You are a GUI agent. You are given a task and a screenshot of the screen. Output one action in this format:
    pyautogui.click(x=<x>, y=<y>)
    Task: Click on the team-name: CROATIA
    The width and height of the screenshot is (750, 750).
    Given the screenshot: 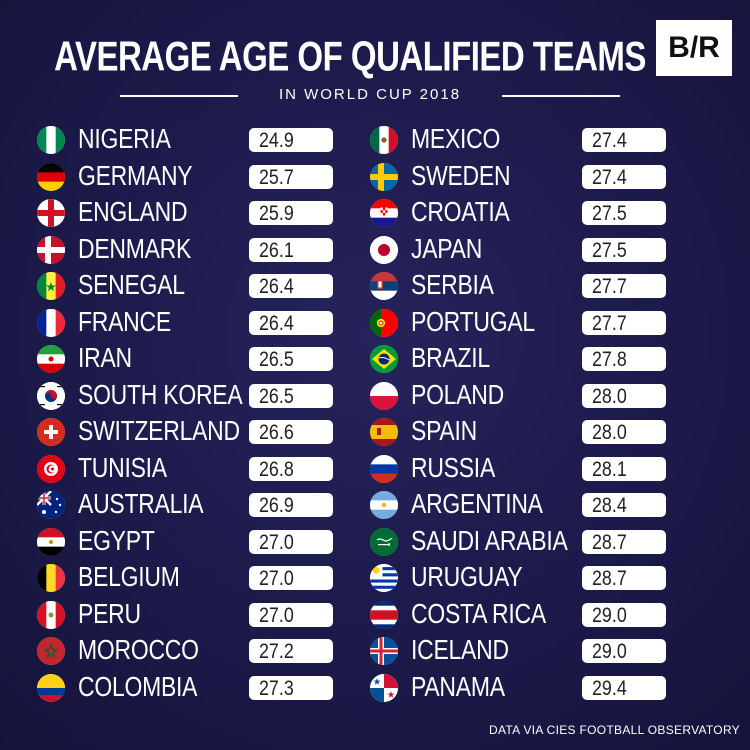 What is the action you would take?
    pyautogui.click(x=460, y=211)
    